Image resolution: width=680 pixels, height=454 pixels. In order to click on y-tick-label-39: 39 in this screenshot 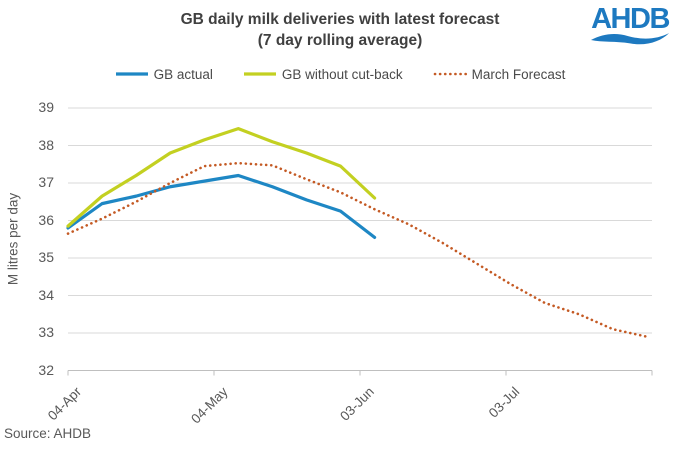, I will do `click(46, 107)`.